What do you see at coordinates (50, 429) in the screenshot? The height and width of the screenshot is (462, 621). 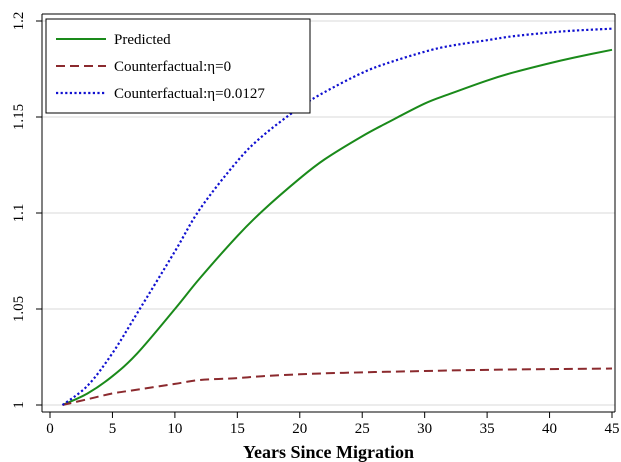 I see `x-tick-label-0: 0` at bounding box center [50, 429].